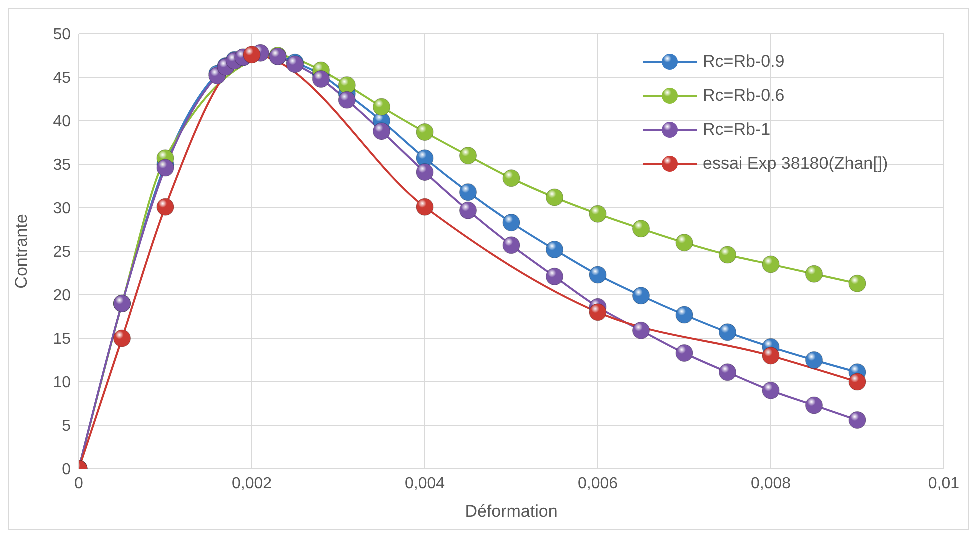 This screenshot has width=977, height=538. What do you see at coordinates (744, 62) in the screenshot?
I see `legend-label: Rc=Rb-0.9` at bounding box center [744, 62].